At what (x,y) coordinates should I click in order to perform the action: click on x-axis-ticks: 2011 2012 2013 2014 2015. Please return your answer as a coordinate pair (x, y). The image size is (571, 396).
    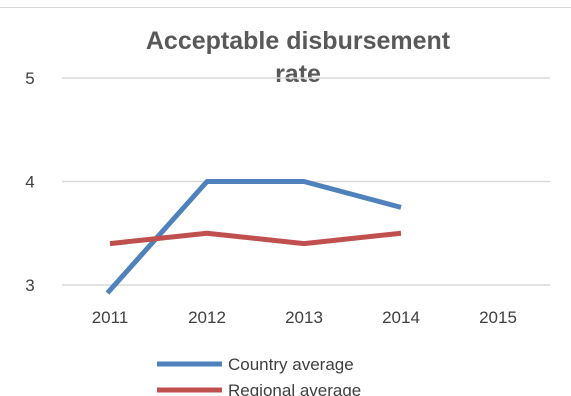
    Looking at the image, I should click on (304, 317).